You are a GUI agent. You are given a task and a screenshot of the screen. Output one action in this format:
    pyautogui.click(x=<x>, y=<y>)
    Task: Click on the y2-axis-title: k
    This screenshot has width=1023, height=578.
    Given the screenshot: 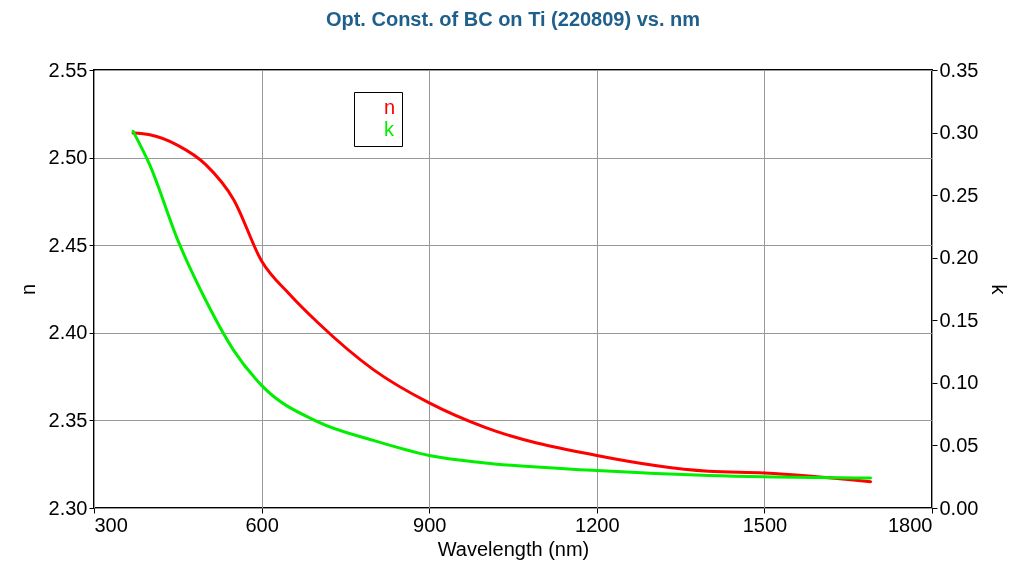 What is the action you would take?
    pyautogui.click(x=999, y=290)
    